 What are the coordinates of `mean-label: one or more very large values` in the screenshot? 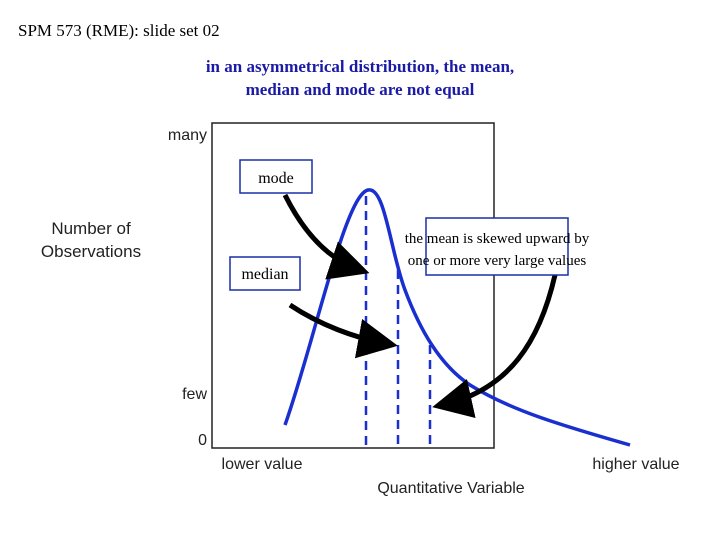 It's located at (497, 261).